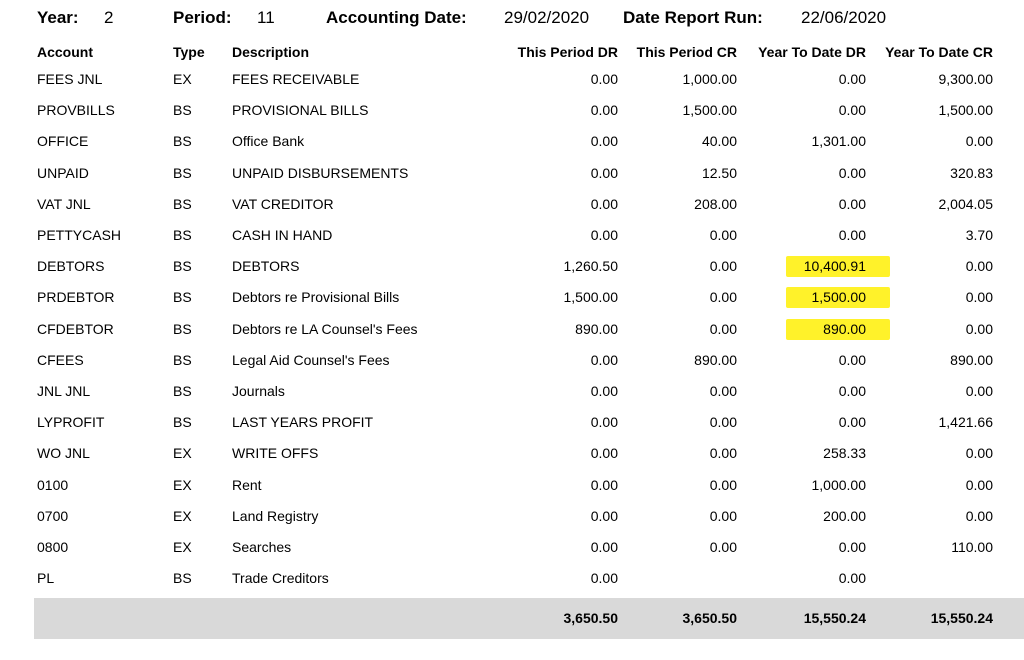  What do you see at coordinates (262, 547) in the screenshot?
I see `cell-description: Searches` at bounding box center [262, 547].